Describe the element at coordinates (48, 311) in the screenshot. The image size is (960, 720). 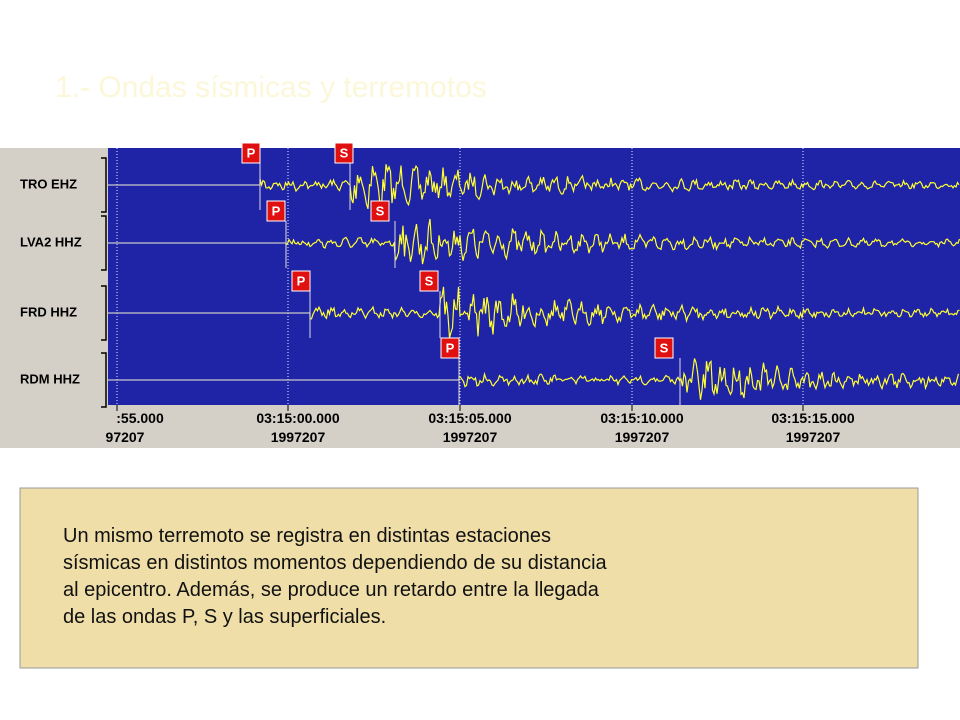
I see `station-label: FRD HHZ` at that location.